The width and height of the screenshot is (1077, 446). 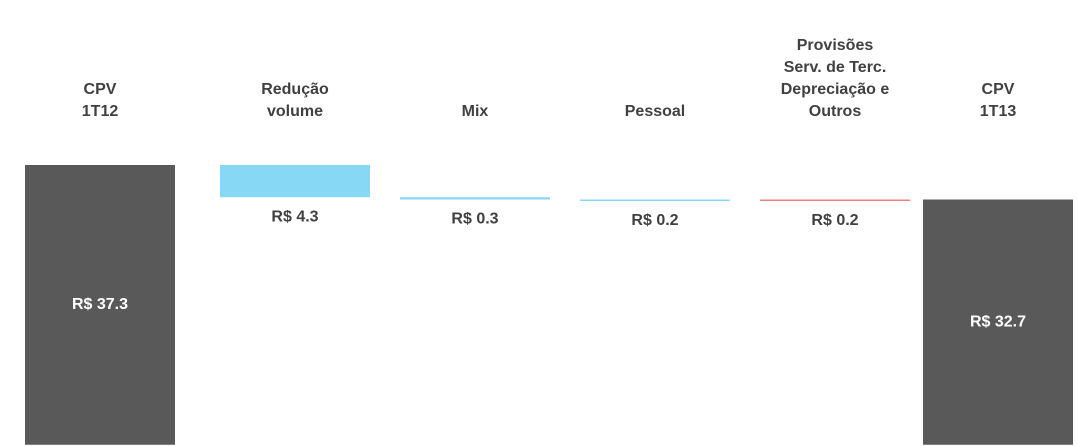 What do you see at coordinates (295, 111) in the screenshot?
I see `category-label: volume` at bounding box center [295, 111].